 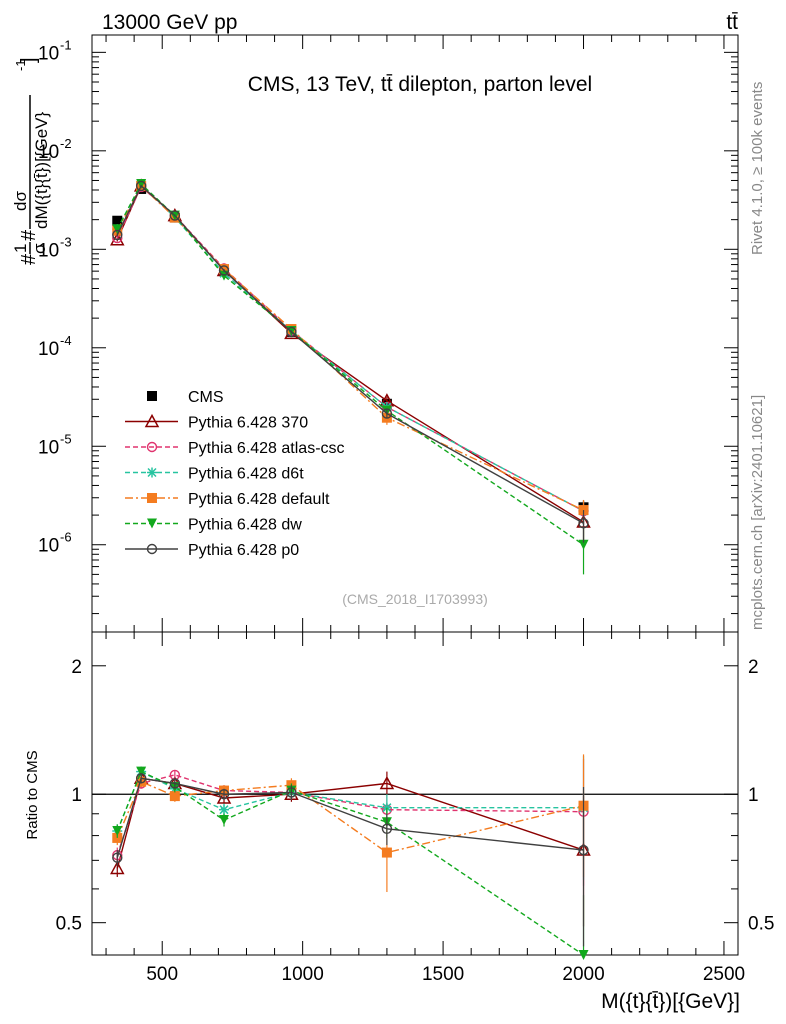 What do you see at coordinates (753, 795) in the screenshot?
I see `ratio-y-tick-label-right: 1` at bounding box center [753, 795].